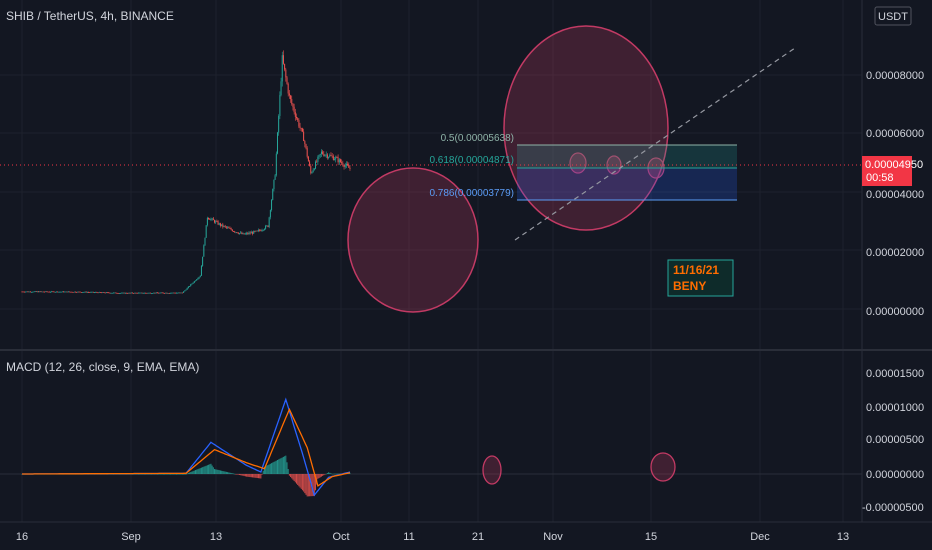  I want to click on circle-oct-rally, so click(413, 240).